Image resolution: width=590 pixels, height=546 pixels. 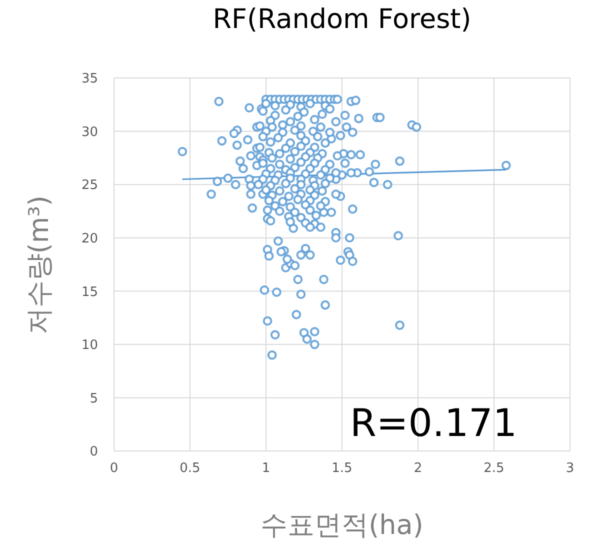 What do you see at coordinates (570, 468) in the screenshot?
I see `x-tick-label: 3` at bounding box center [570, 468].